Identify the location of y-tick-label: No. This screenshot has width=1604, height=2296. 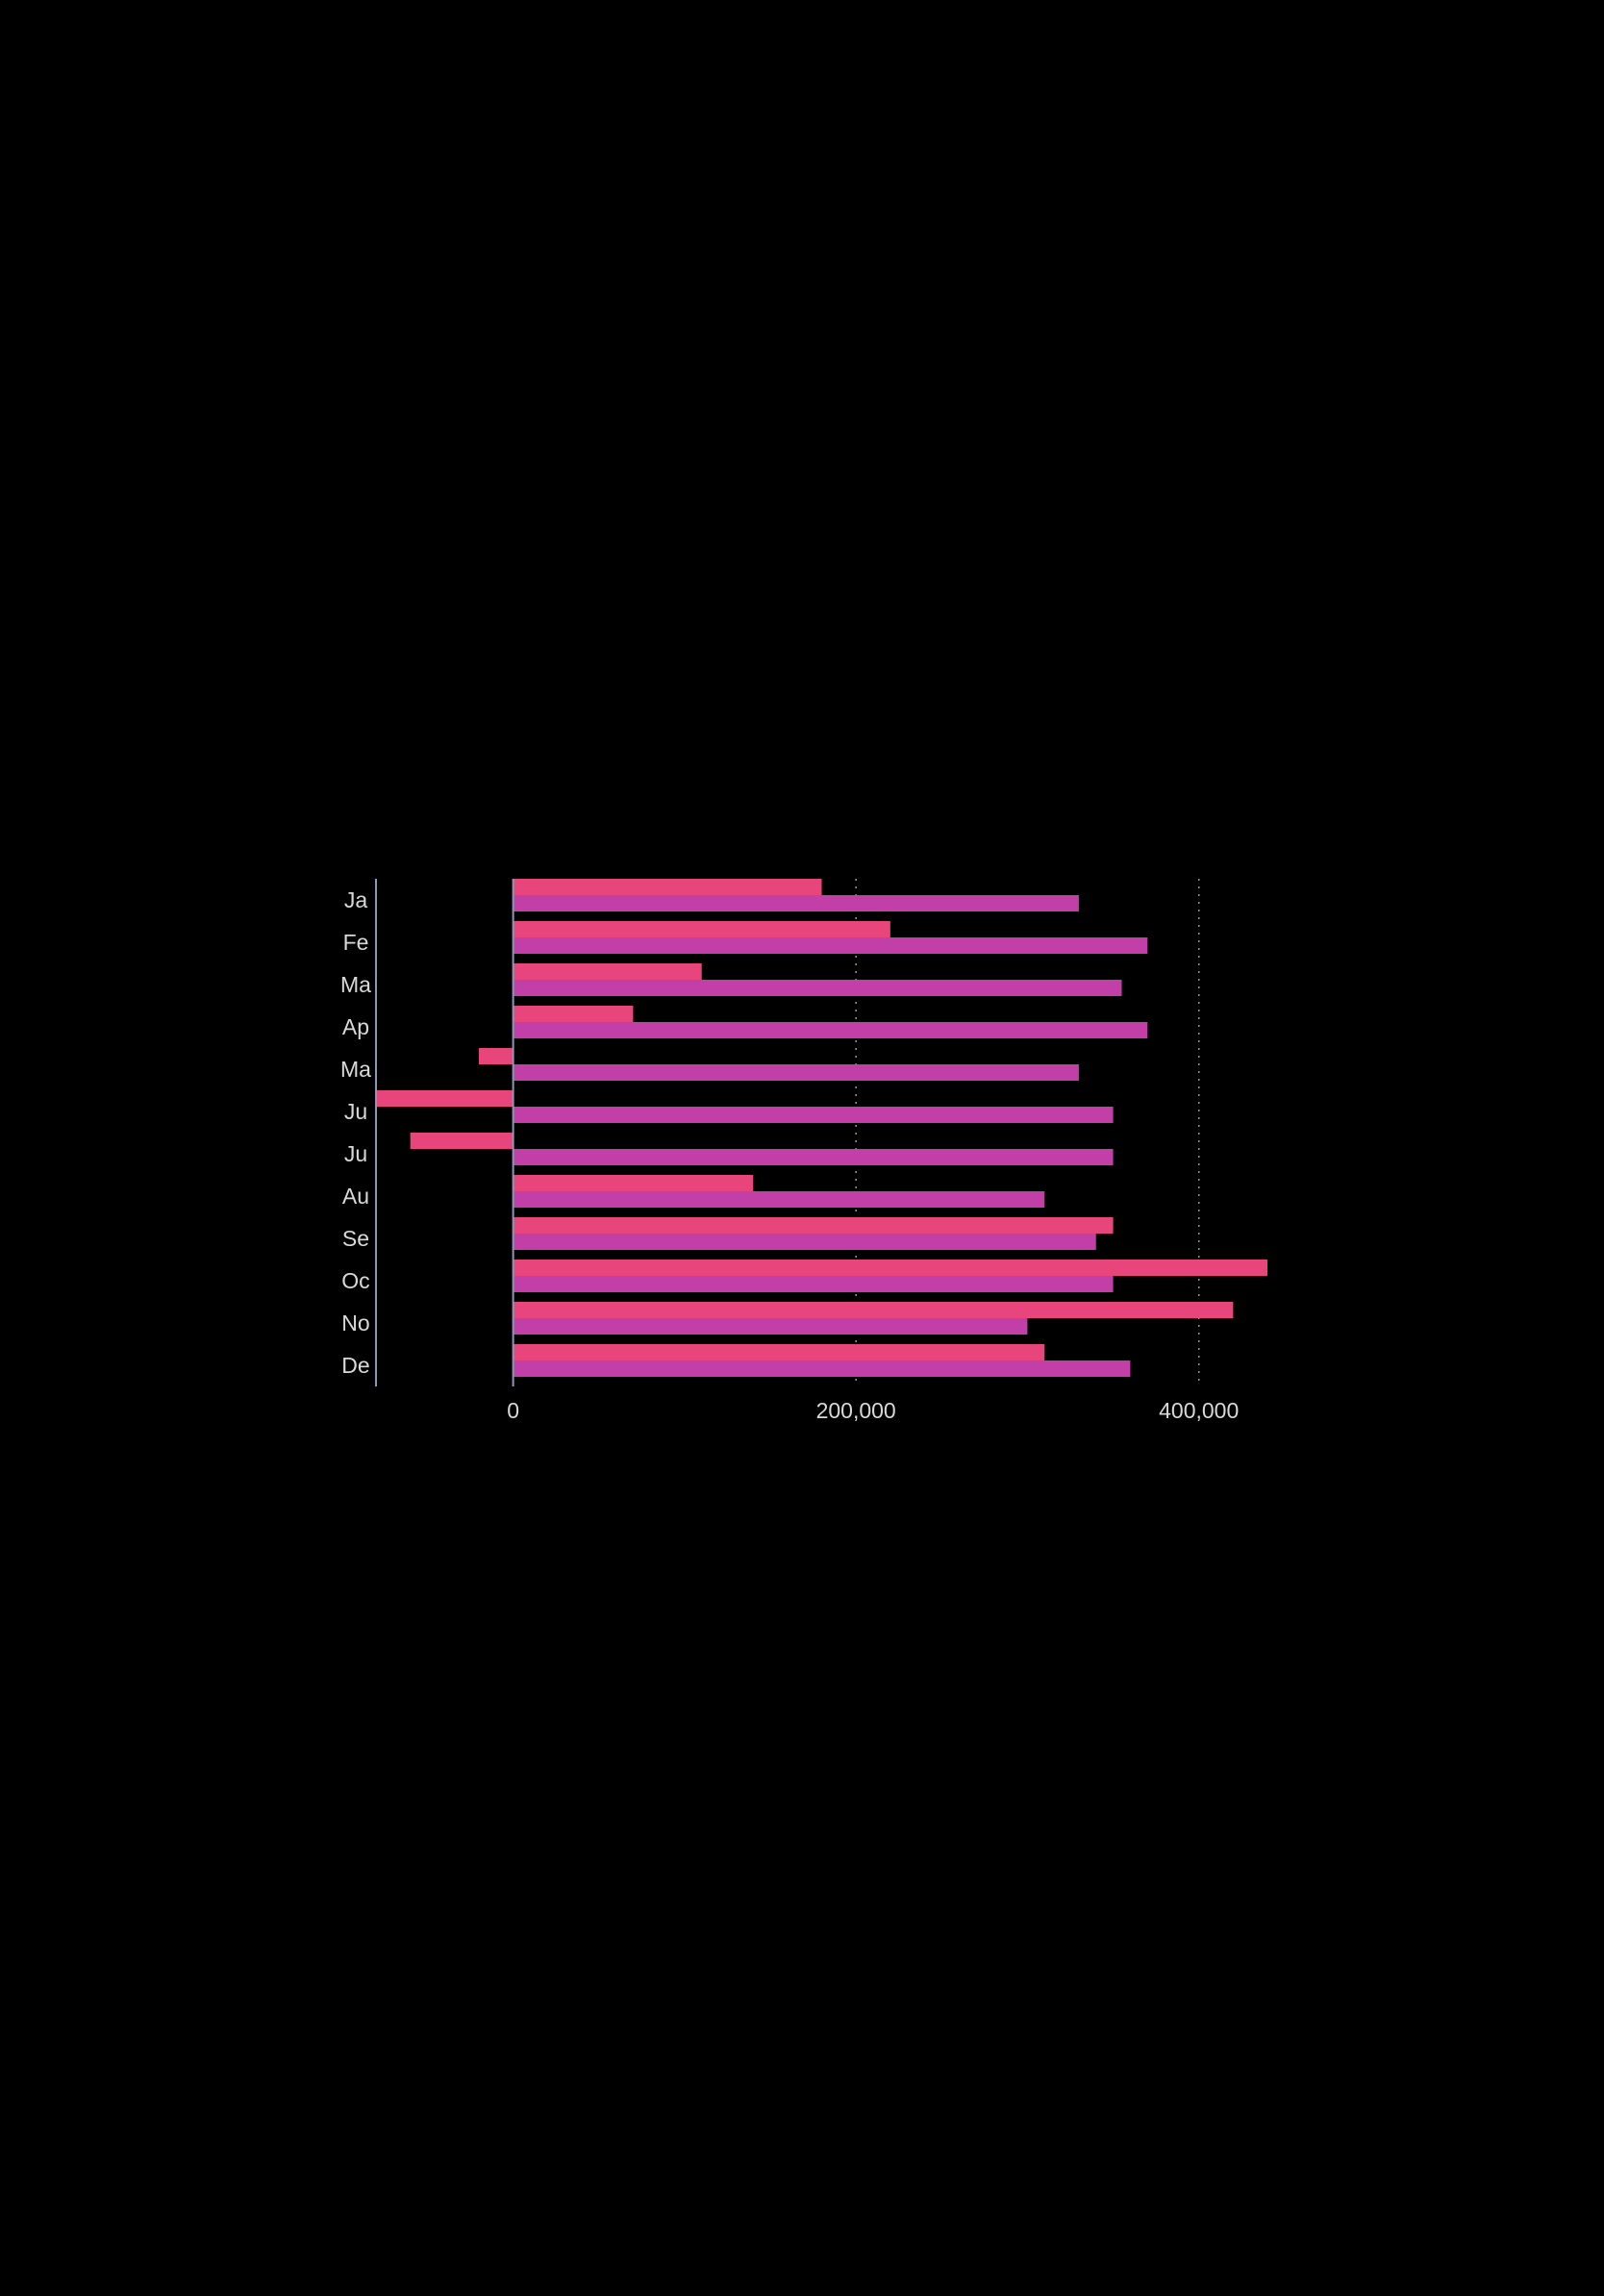
(355, 1322).